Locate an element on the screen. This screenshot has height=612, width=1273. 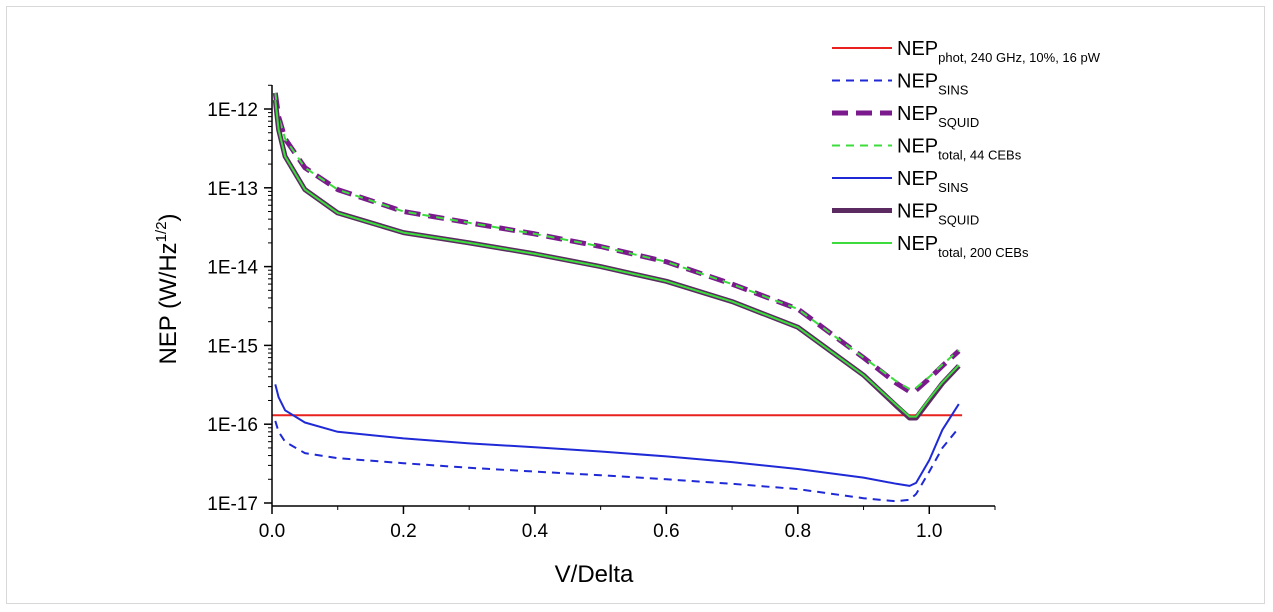
x-tick-label: 0.2 is located at coordinates (403, 531).